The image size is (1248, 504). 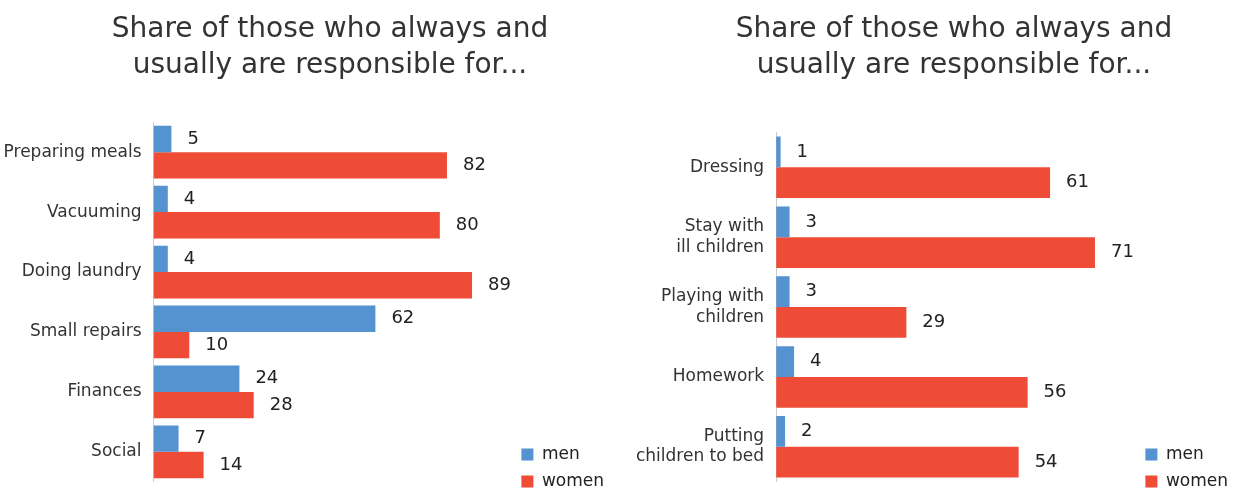 I want to click on data-label: 54, so click(x=1046, y=460).